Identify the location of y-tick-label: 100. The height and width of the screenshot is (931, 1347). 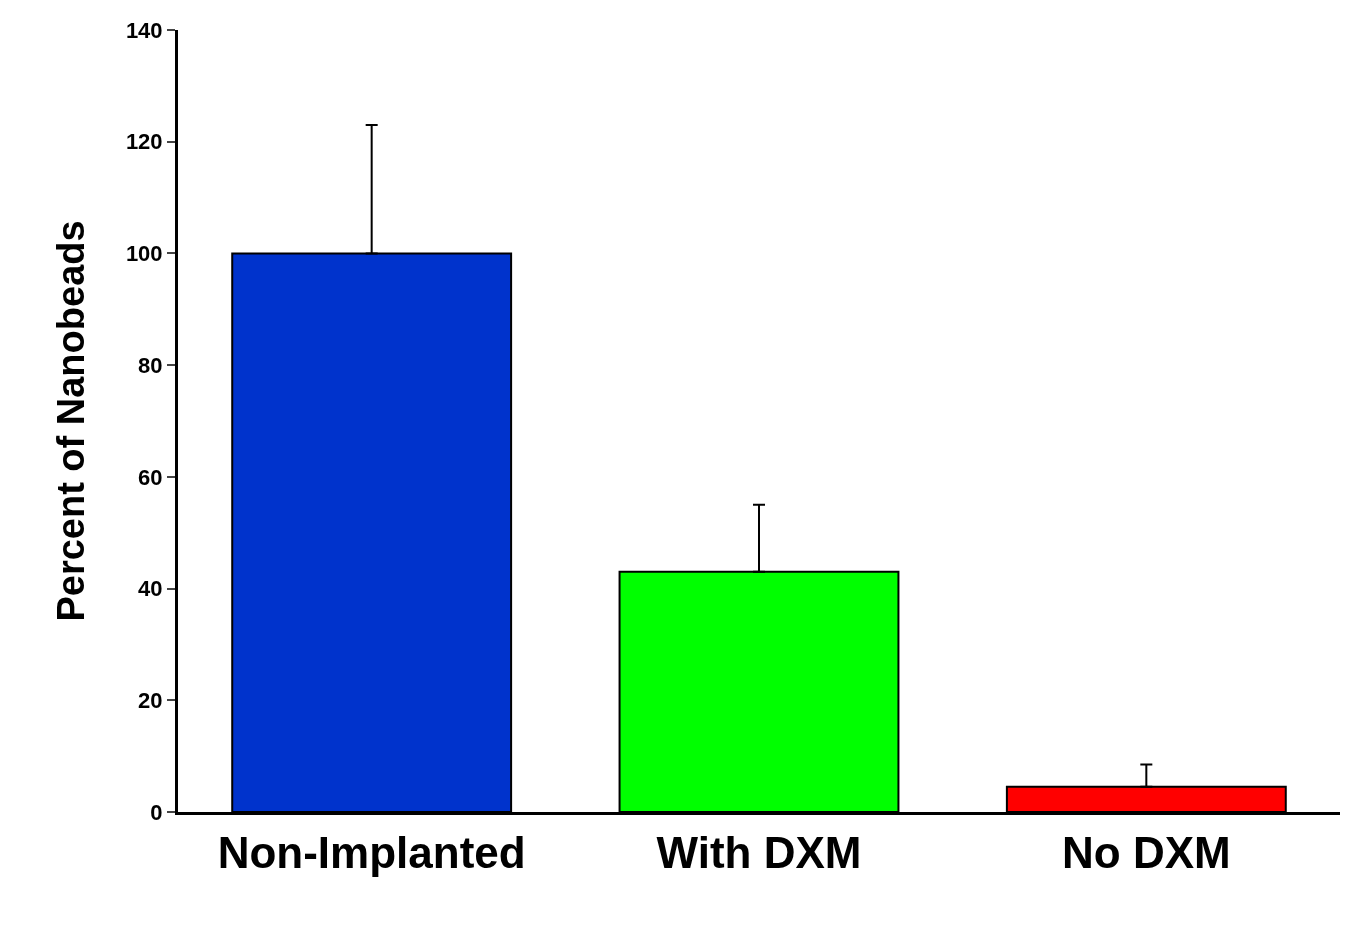
(144, 254).